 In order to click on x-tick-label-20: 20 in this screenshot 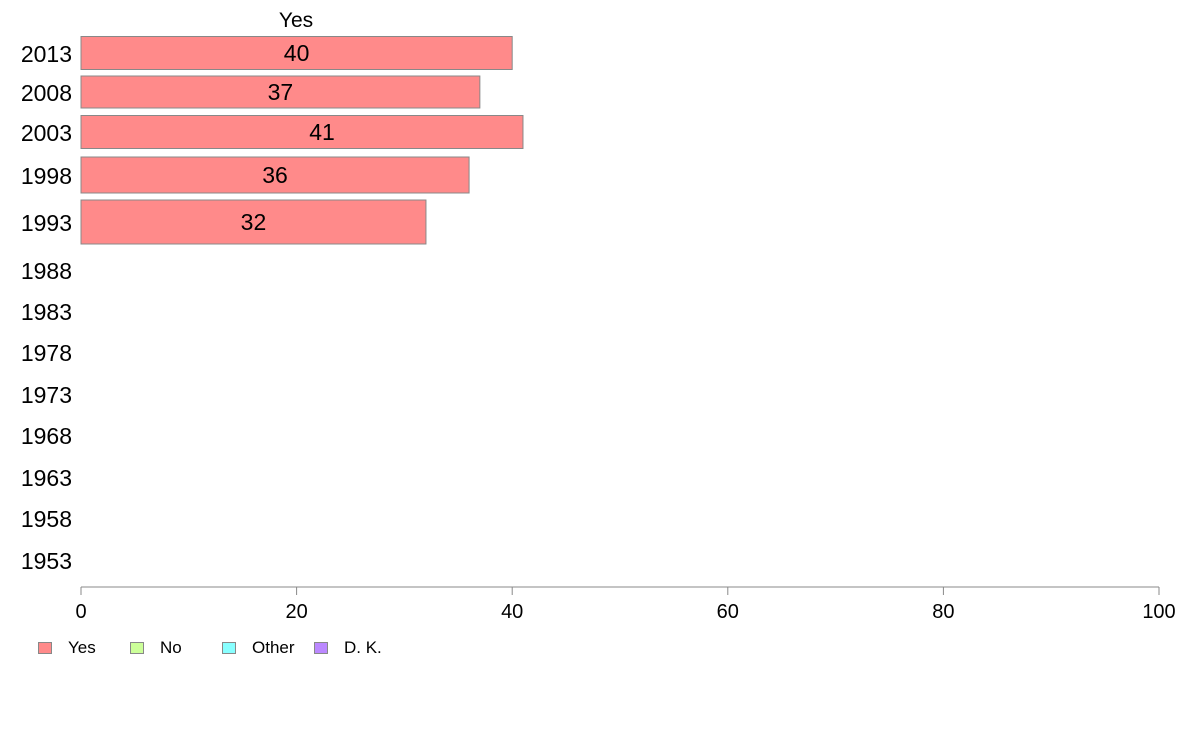, I will do `click(296, 612)`.